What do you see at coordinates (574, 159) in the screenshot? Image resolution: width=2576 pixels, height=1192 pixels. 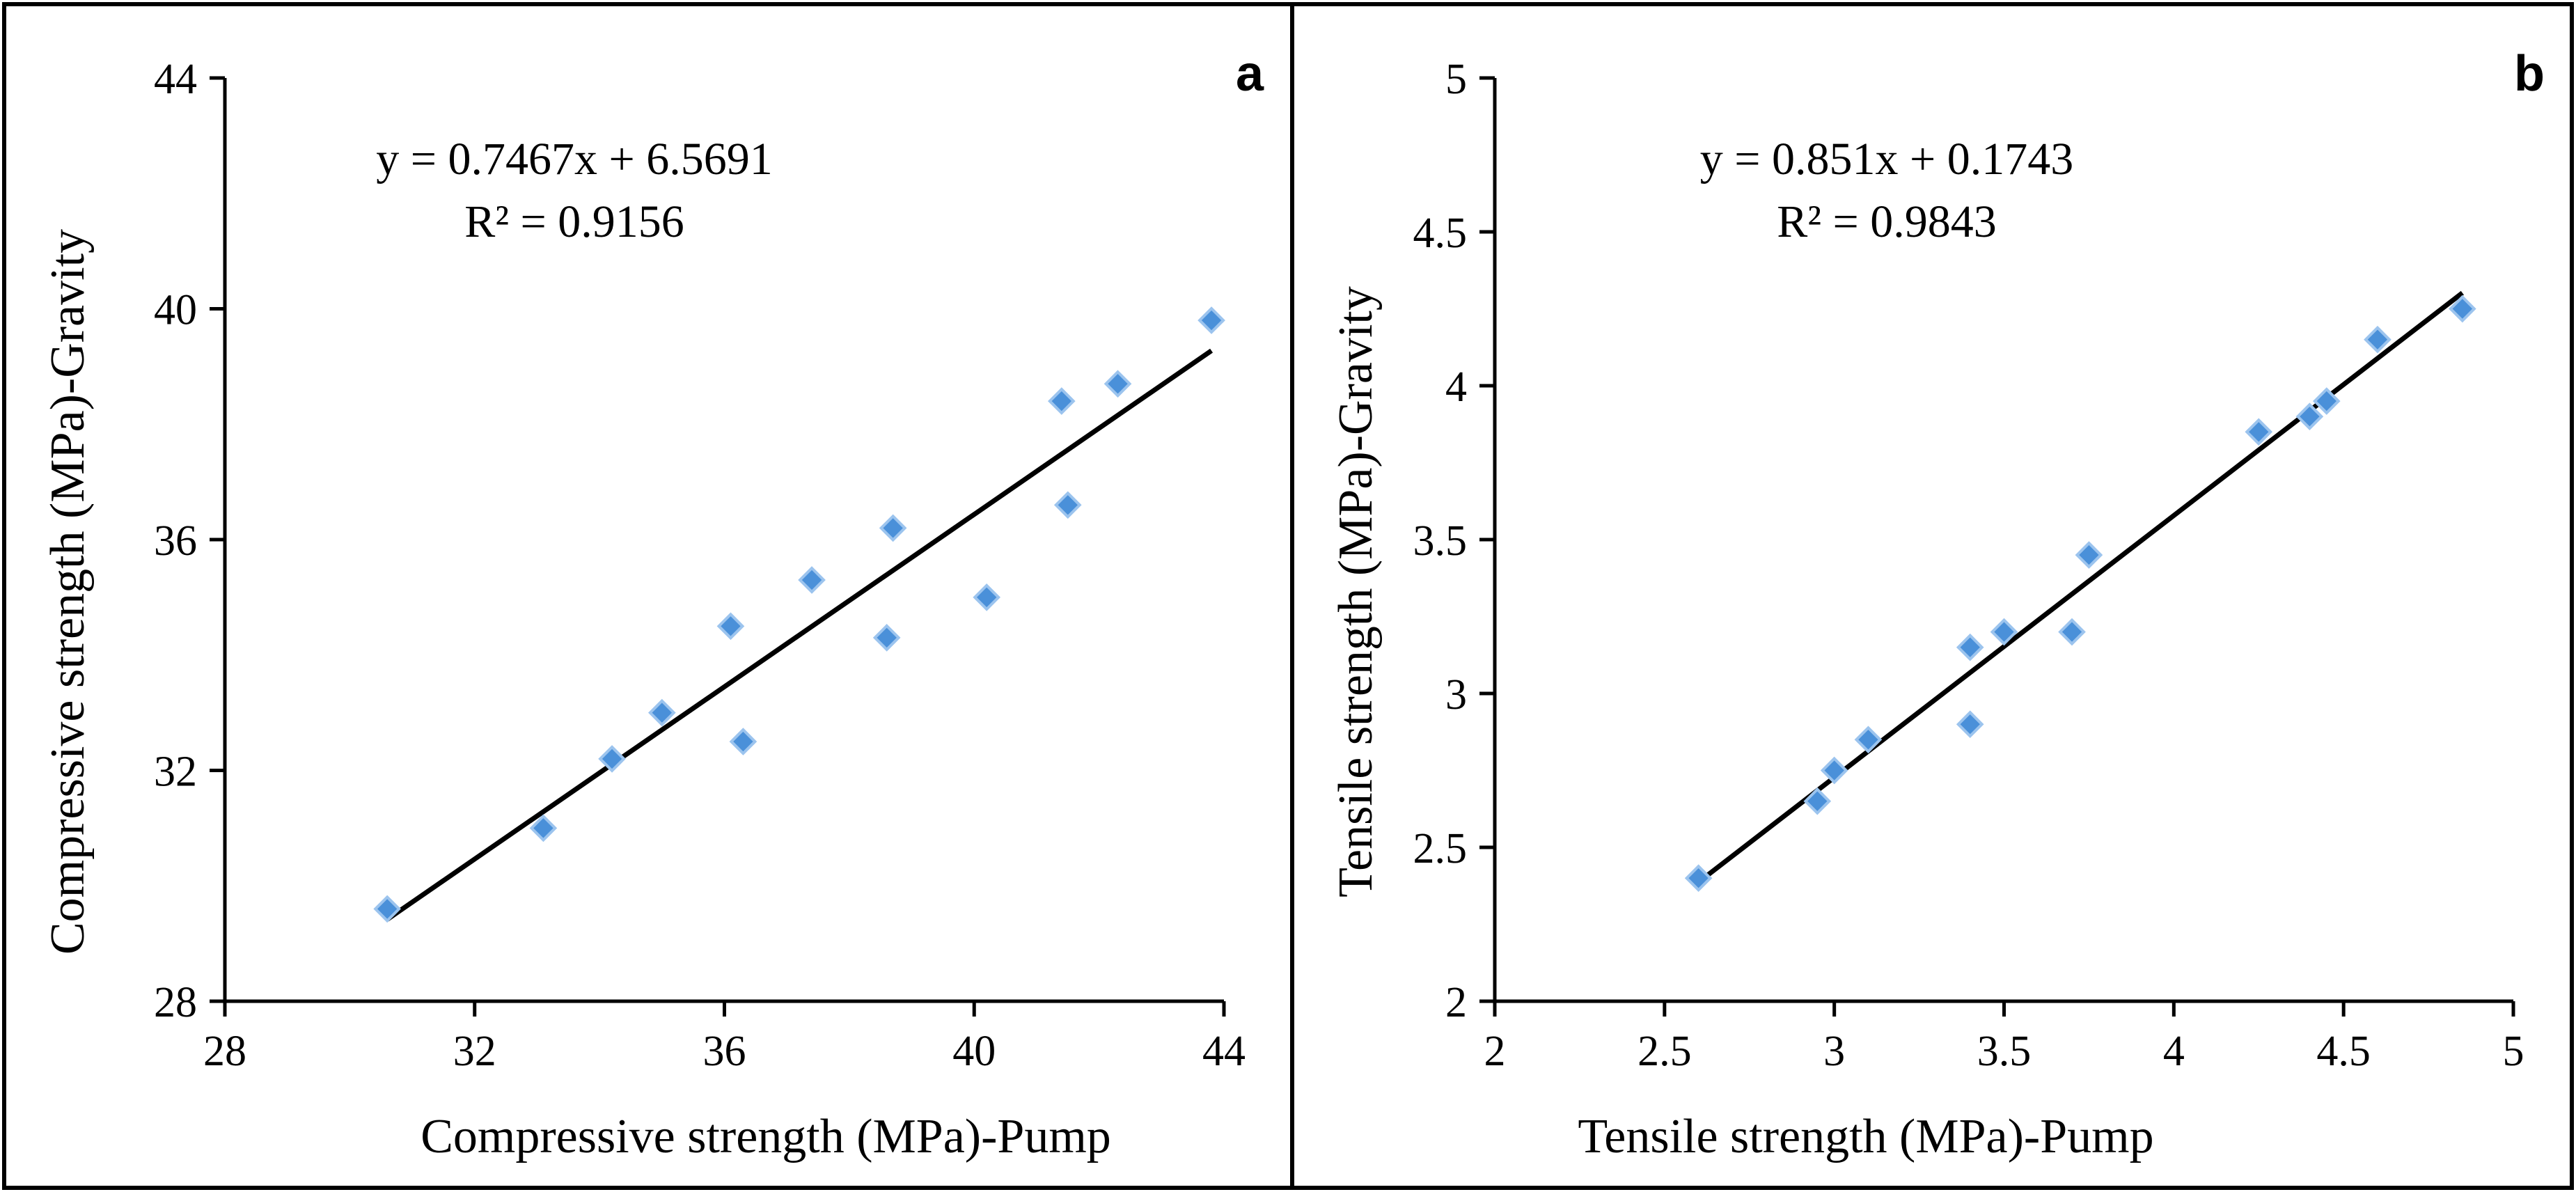 I see `panel-a-equation: y = 0.7467x + 6.5691` at bounding box center [574, 159].